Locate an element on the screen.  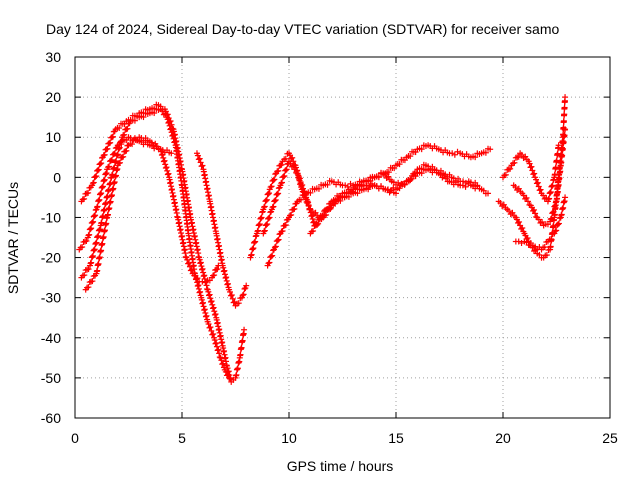
x-tick-label: 5 is located at coordinates (182, 438).